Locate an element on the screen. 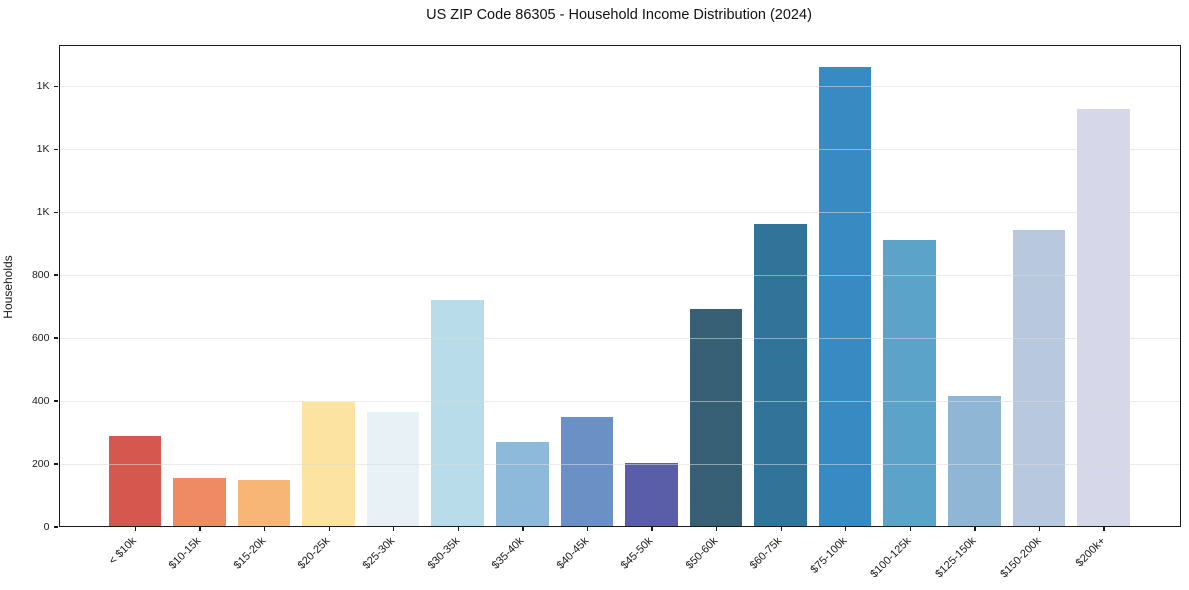 The width and height of the screenshot is (1189, 590). x-tick-label-$75-100k: $75-100k is located at coordinates (829, 555).